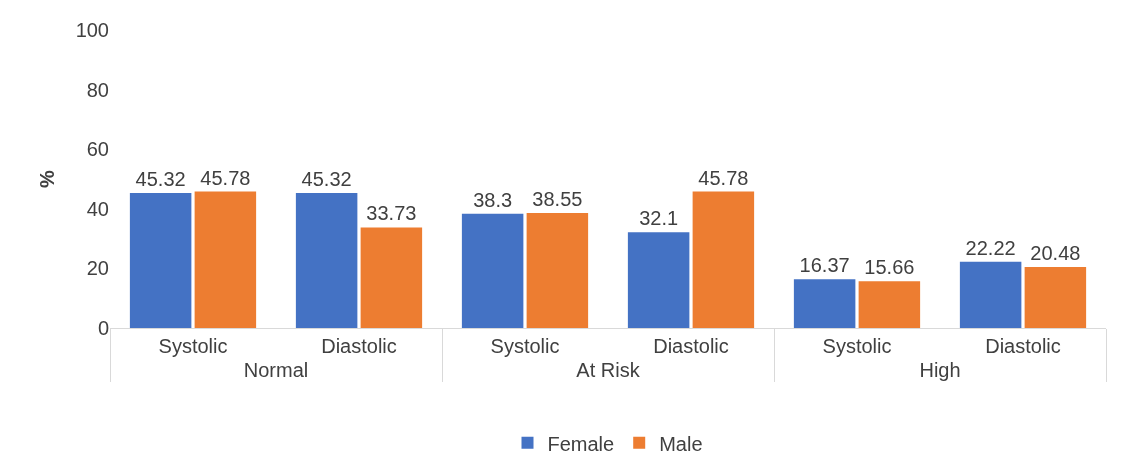  What do you see at coordinates (97, 268) in the screenshot?
I see `y-tick-label: 20` at bounding box center [97, 268].